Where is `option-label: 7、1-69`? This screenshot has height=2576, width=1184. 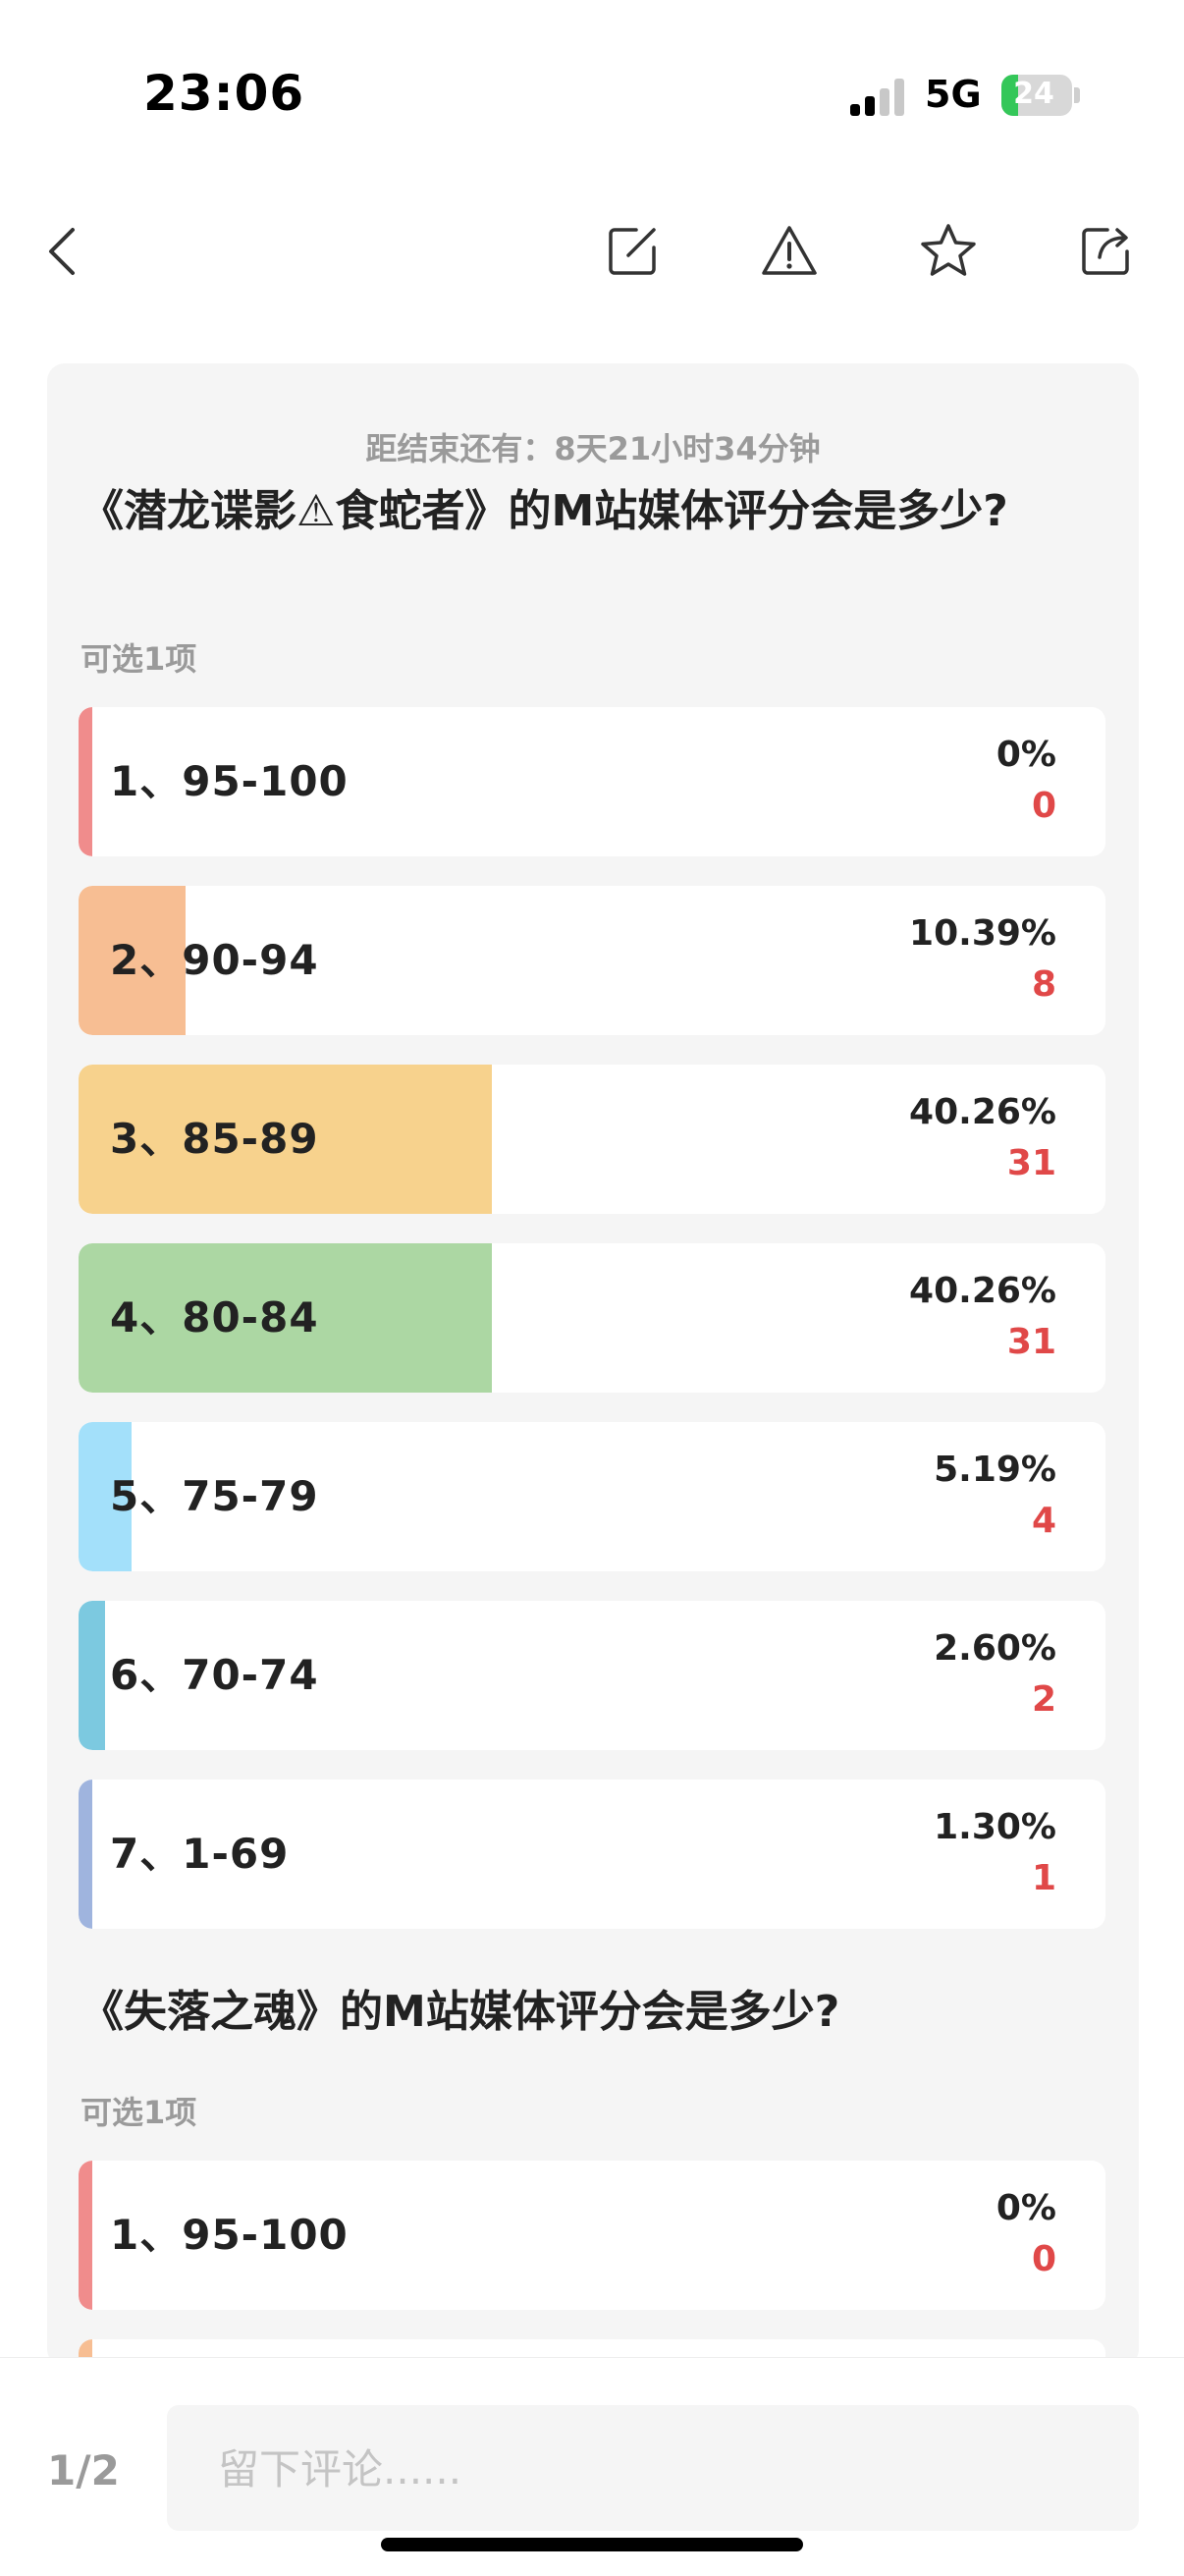 option-label: 7、1-69 is located at coordinates (200, 1854).